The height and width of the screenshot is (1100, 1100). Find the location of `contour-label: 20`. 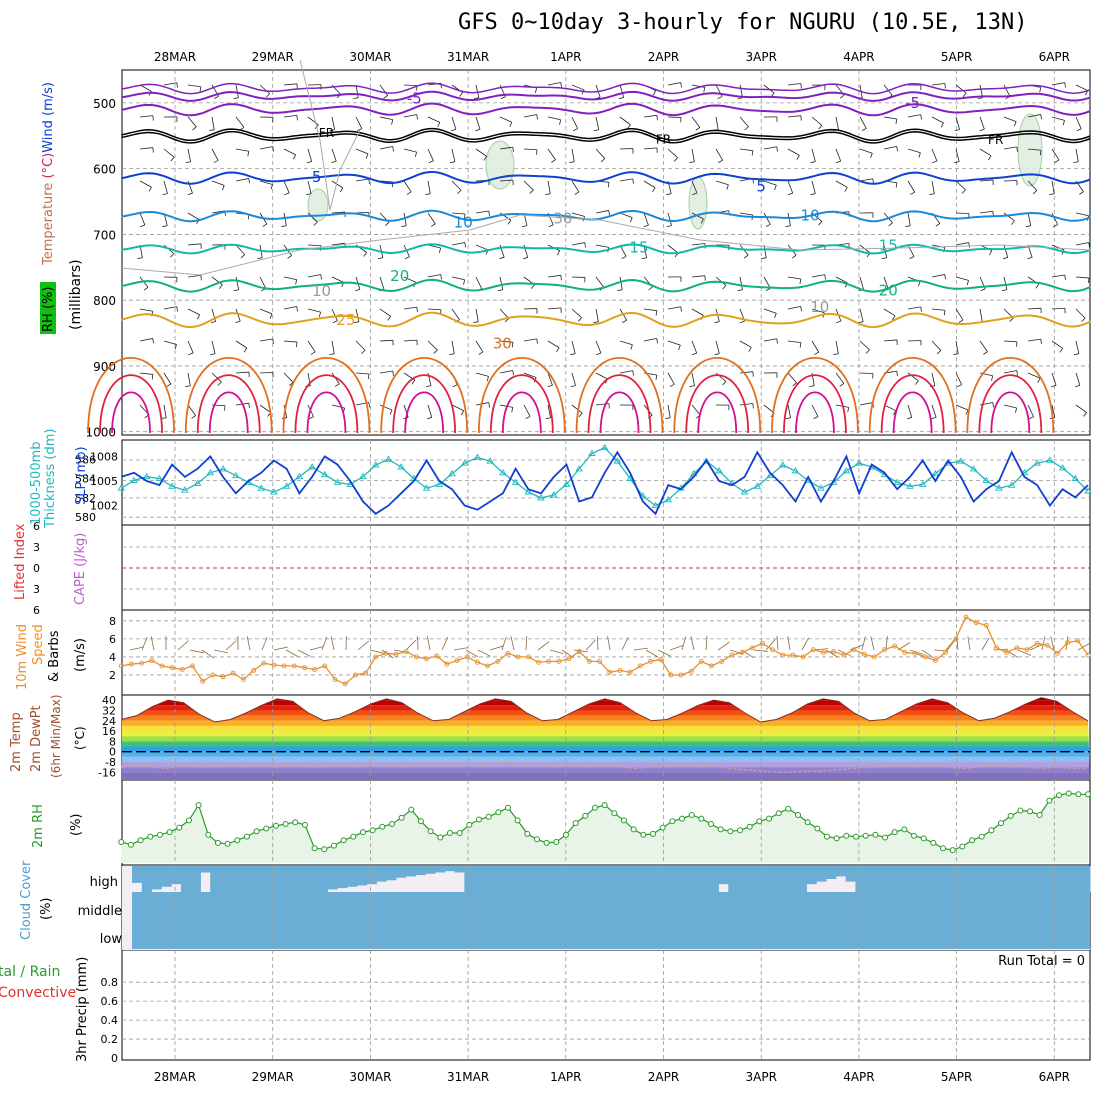

contour-label: 20 is located at coordinates (399, 276).